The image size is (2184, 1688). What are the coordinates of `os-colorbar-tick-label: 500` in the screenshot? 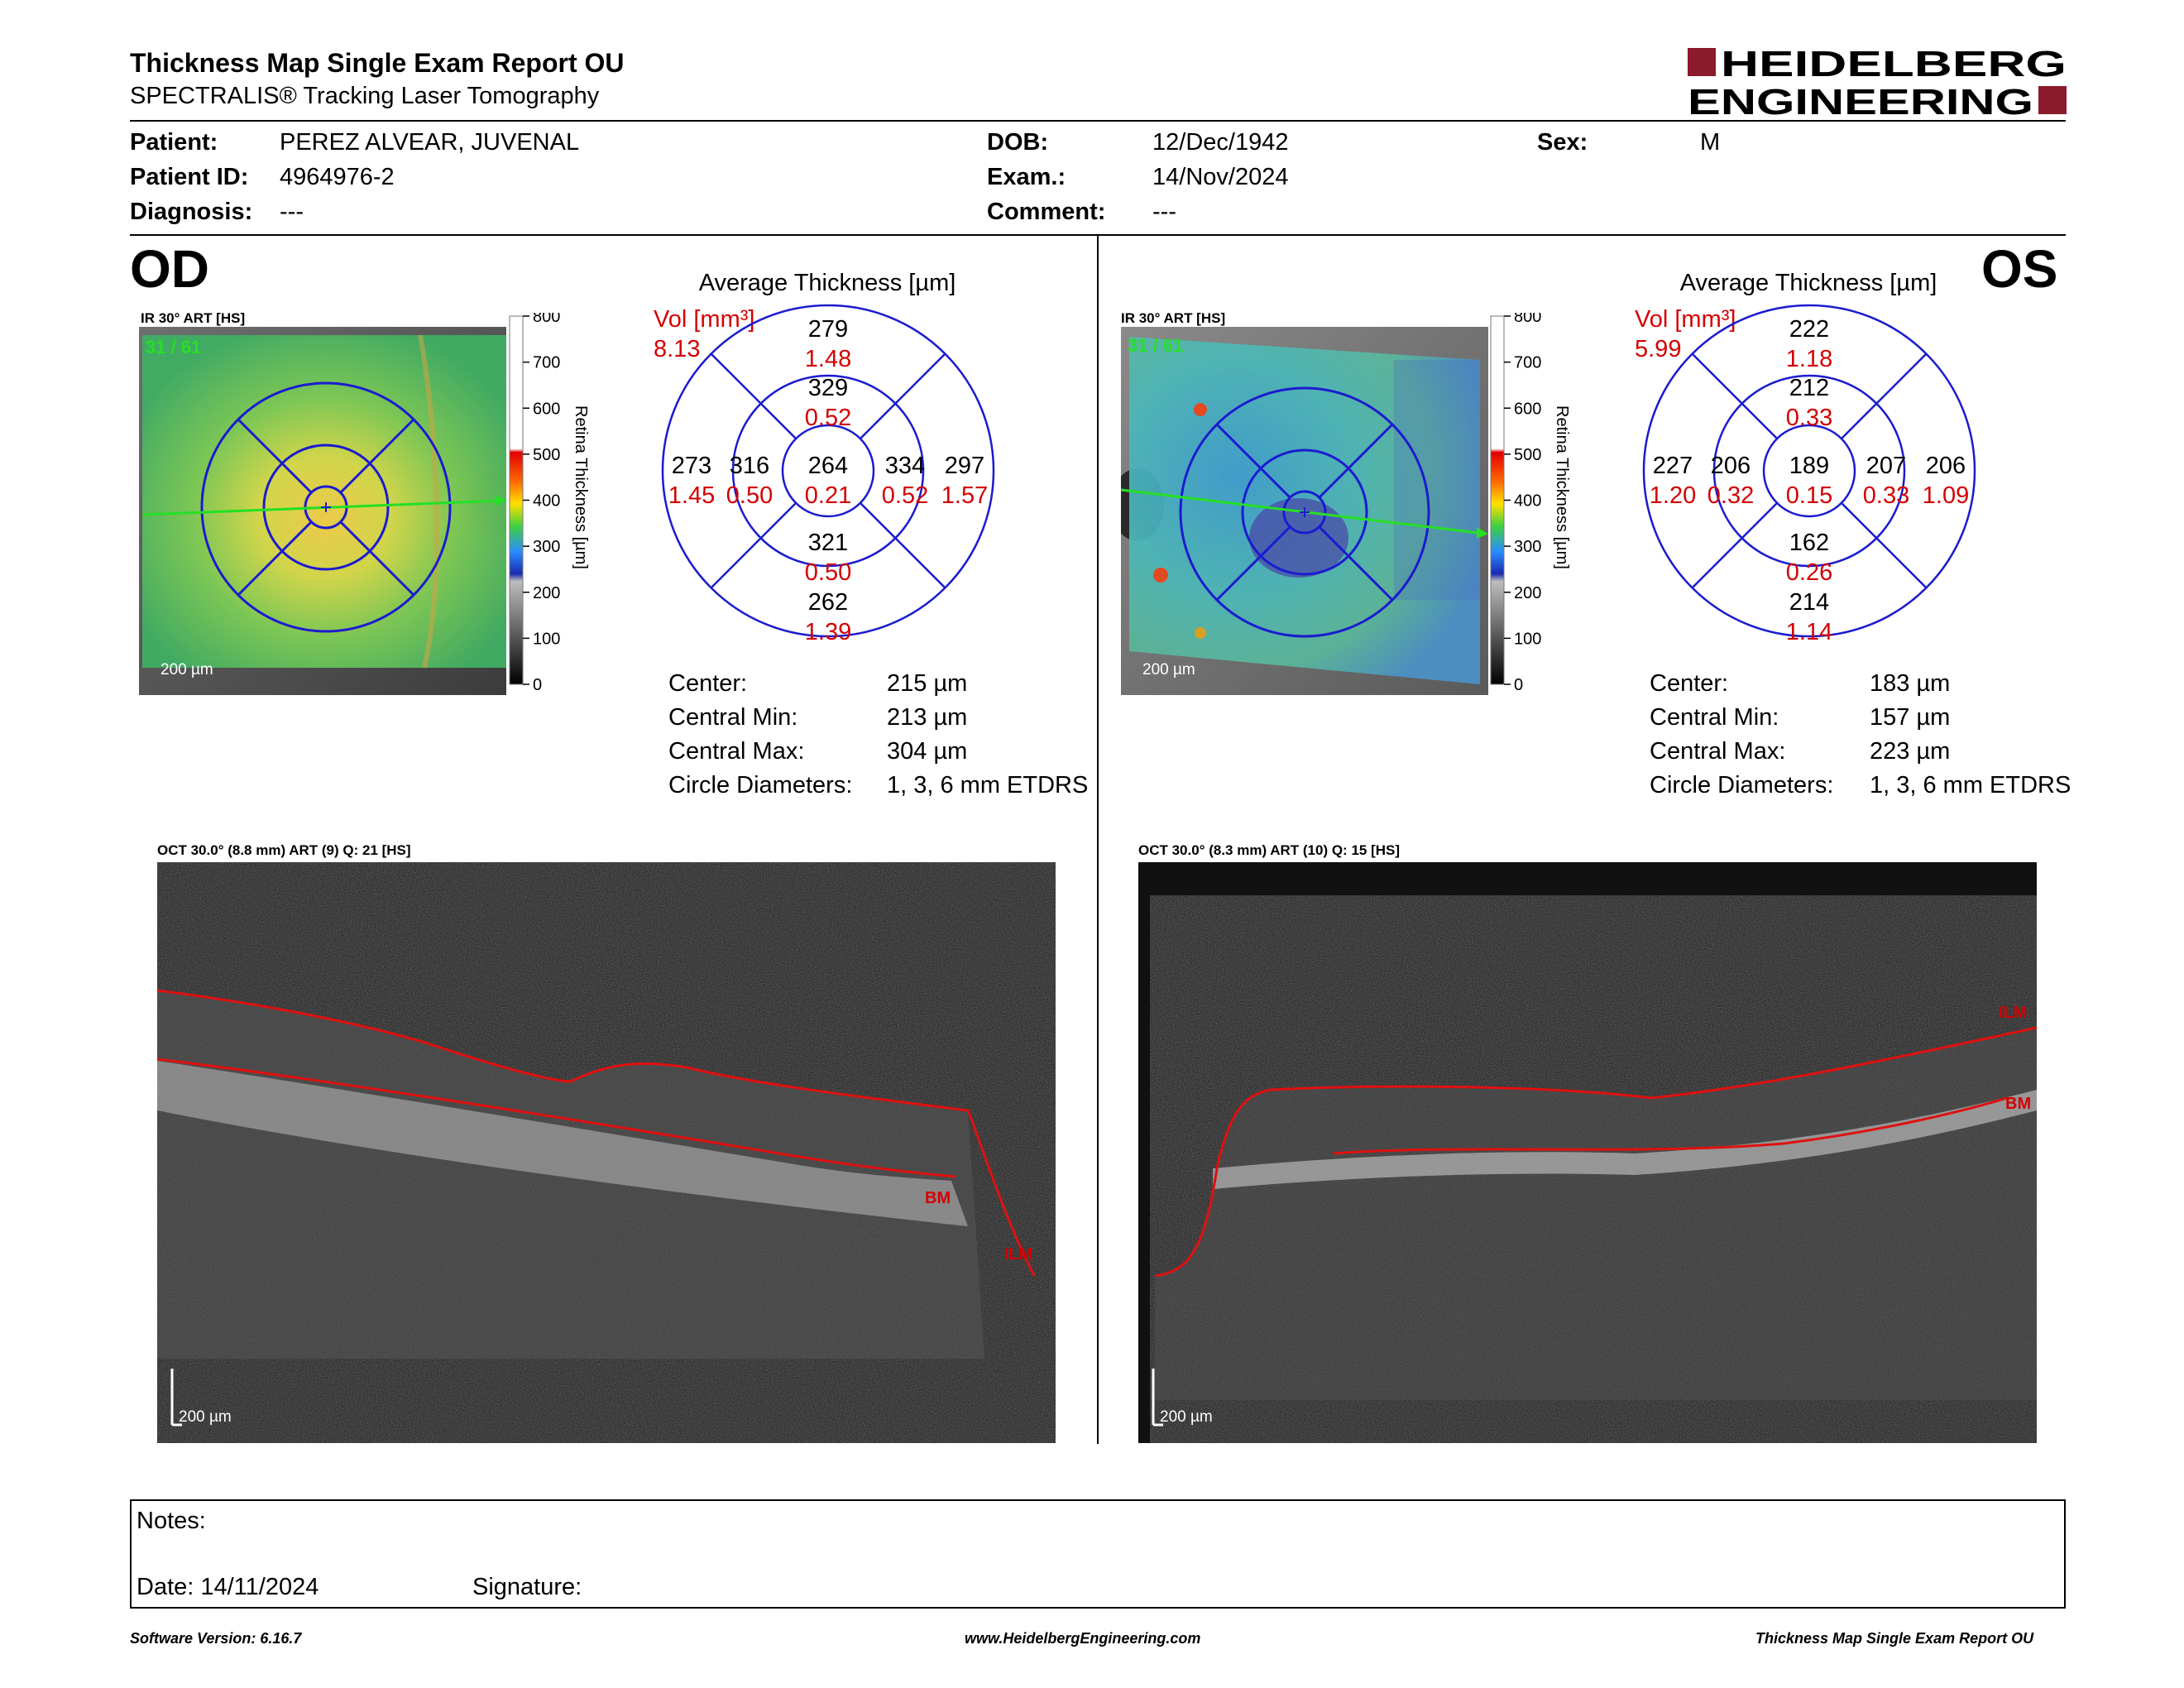 It's located at (1527, 455).